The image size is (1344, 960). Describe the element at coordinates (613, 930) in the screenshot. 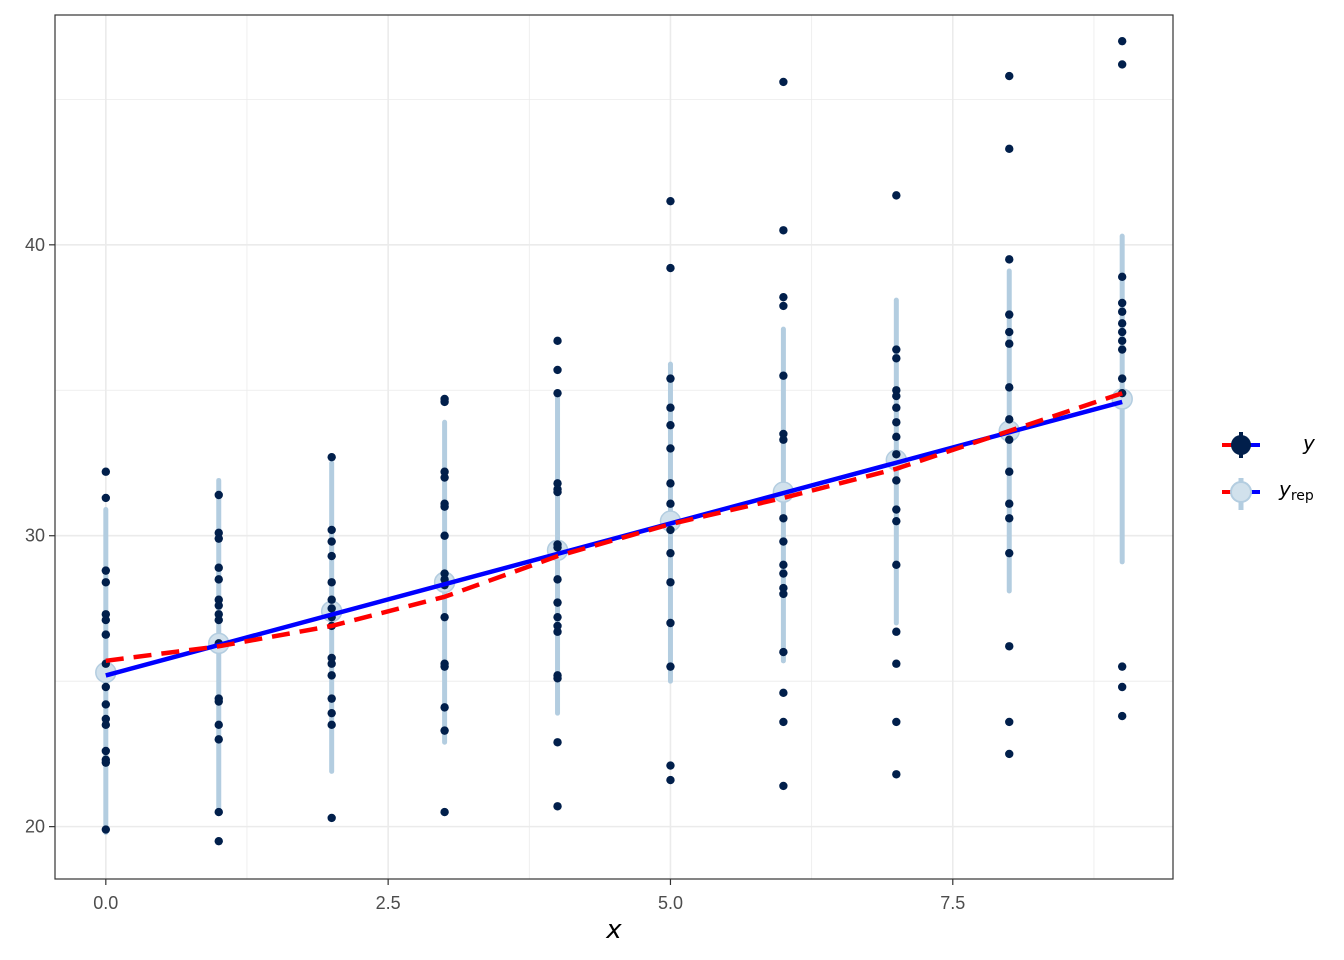

I see `x-axis-title: x` at that location.